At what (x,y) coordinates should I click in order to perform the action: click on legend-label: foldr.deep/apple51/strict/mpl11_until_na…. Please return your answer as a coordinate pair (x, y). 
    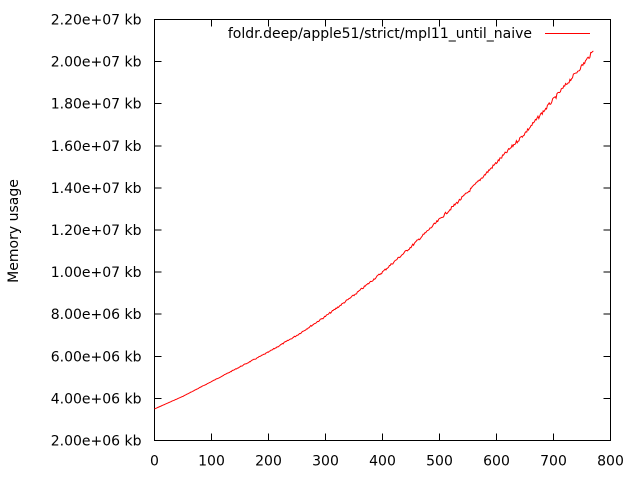
    Looking at the image, I should click on (380, 34).